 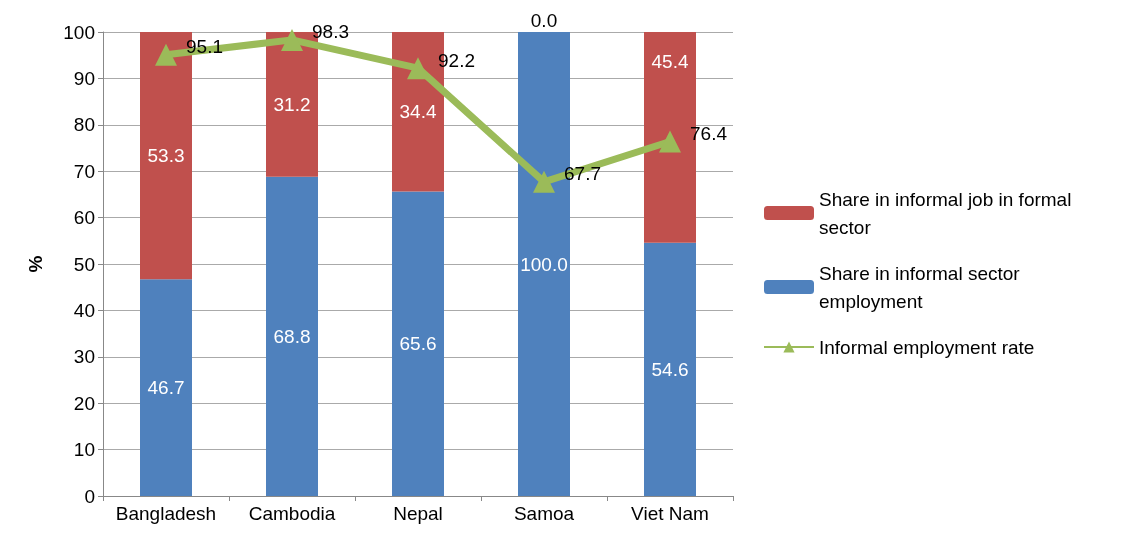 What do you see at coordinates (84, 403) in the screenshot?
I see `y-tick-label: 20` at bounding box center [84, 403].